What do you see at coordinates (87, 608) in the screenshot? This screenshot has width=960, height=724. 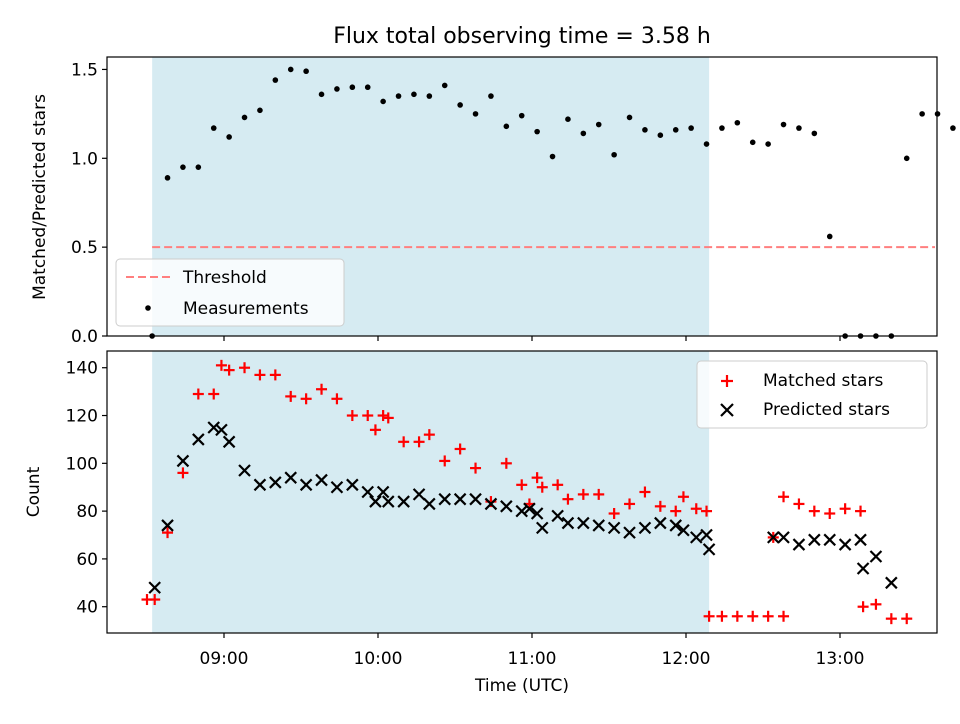 I see `bottom-y-tick-label: 40` at bounding box center [87, 608].